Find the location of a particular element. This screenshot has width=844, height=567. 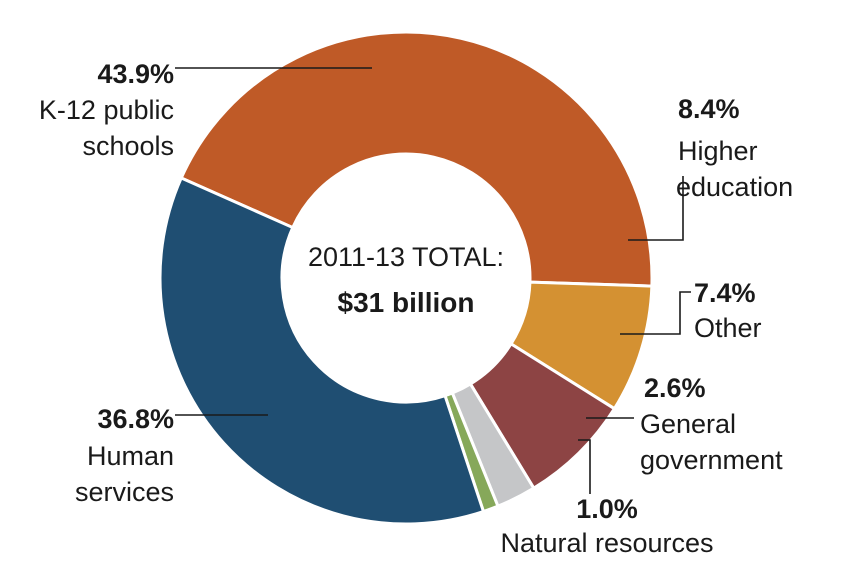

slice-pct-natural-resources: 1.0% is located at coordinates (607, 509).